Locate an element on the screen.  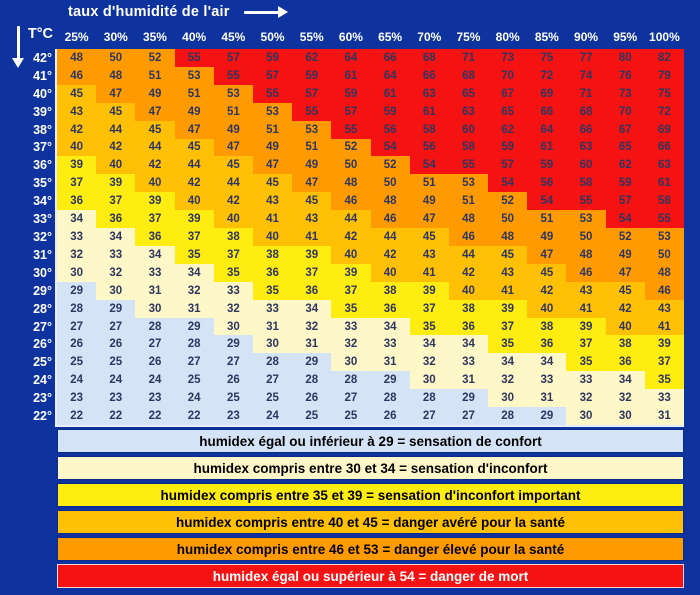
humidex-cell: 62 is located at coordinates (508, 129).